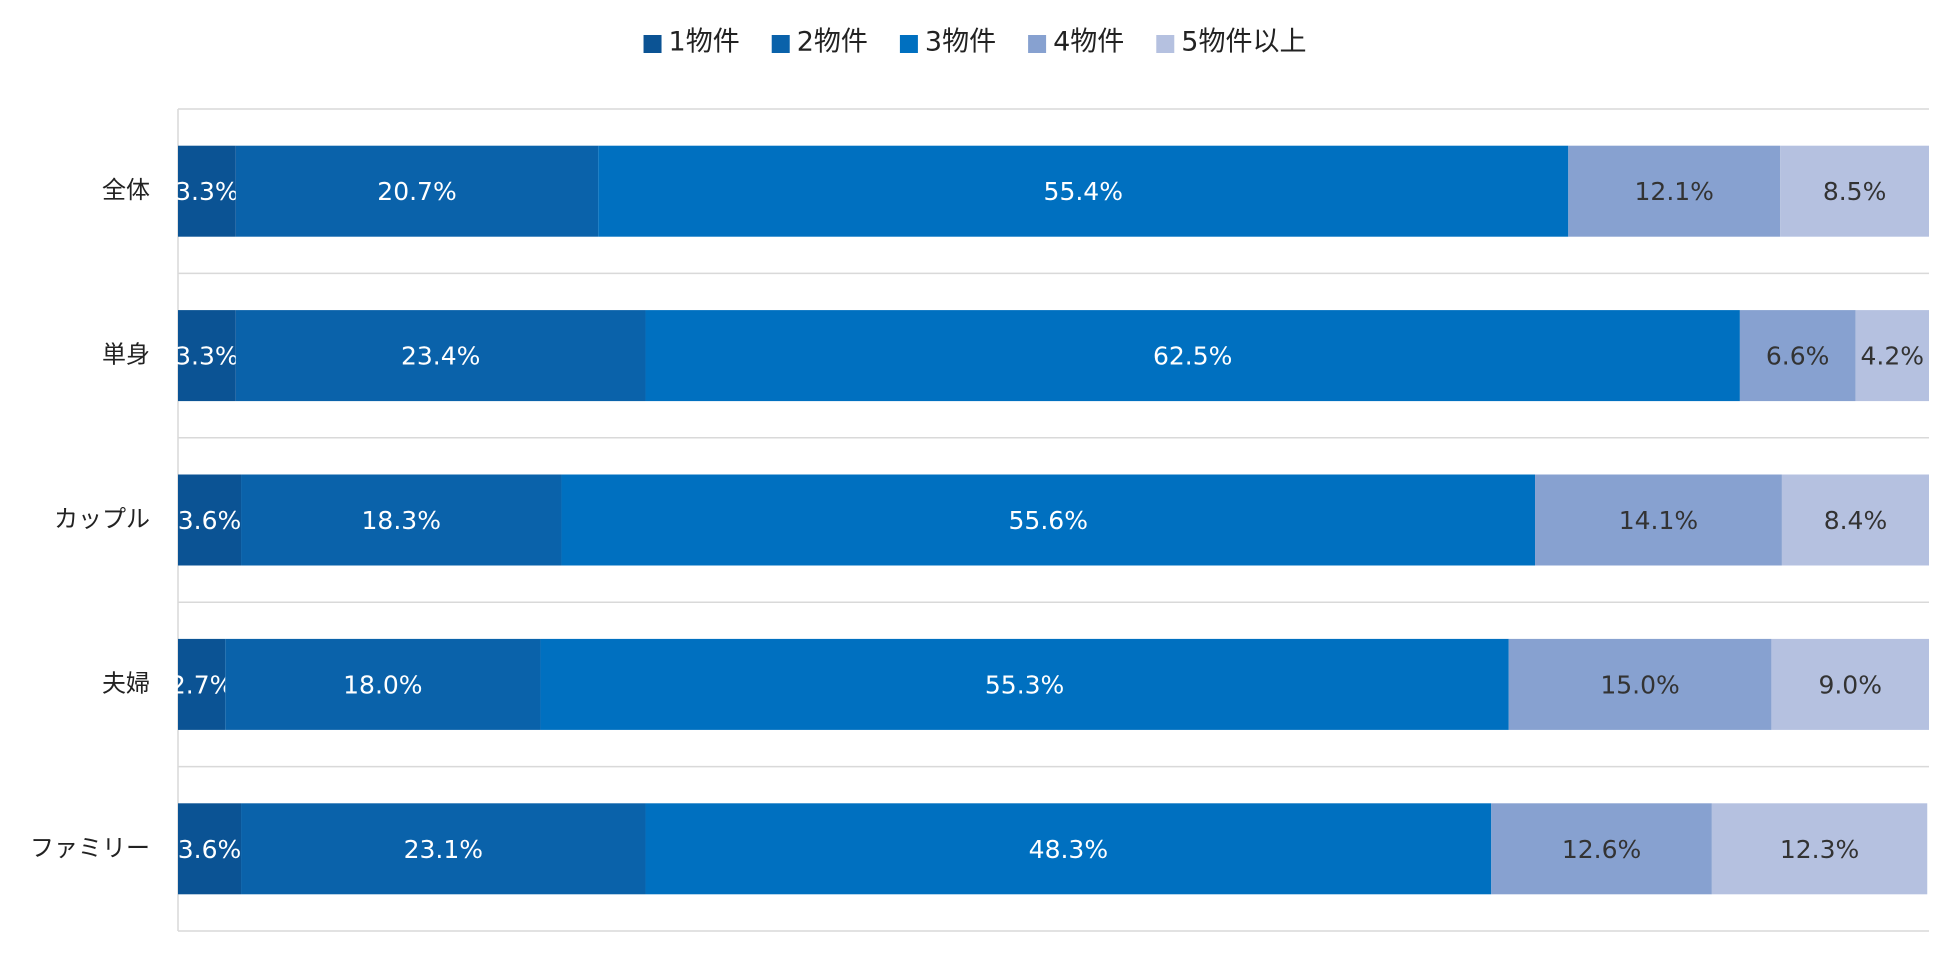  I want to click on value-label: 15.0%, so click(1639, 684).